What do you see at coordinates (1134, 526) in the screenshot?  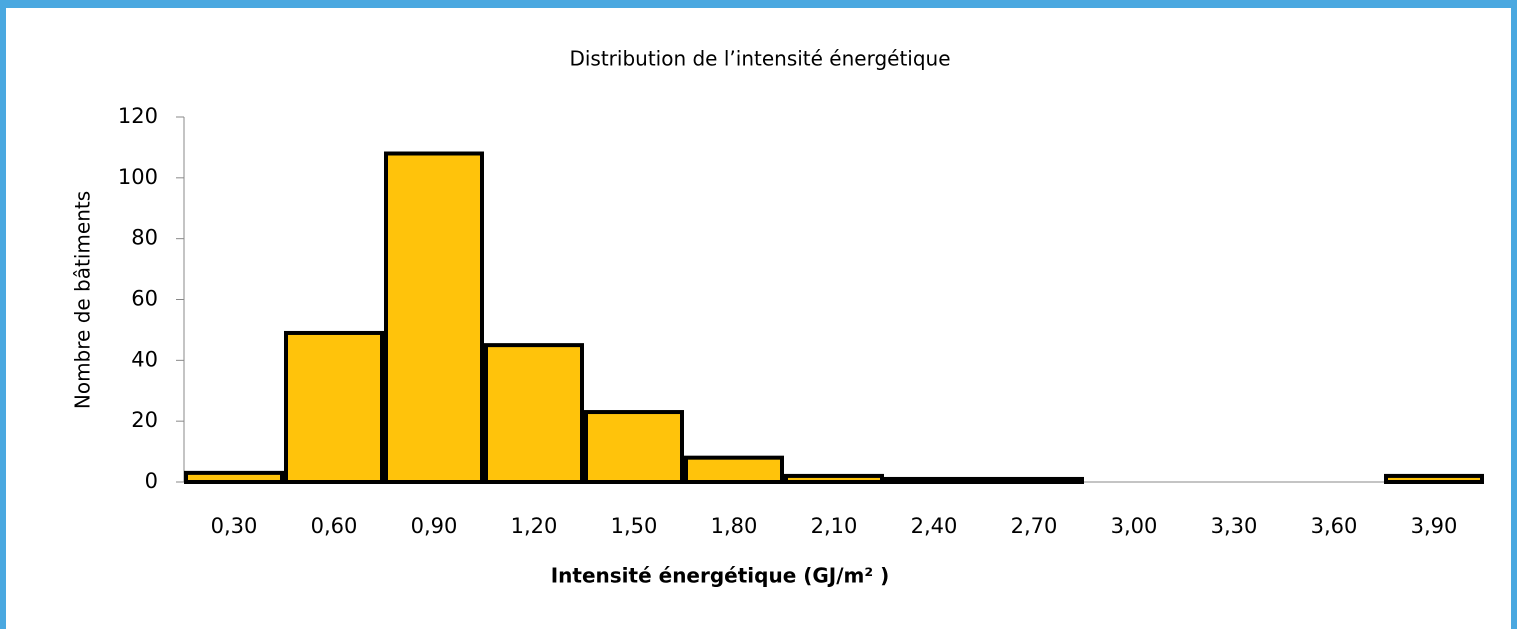 I see `x-tick-label: 3,00` at bounding box center [1134, 526].